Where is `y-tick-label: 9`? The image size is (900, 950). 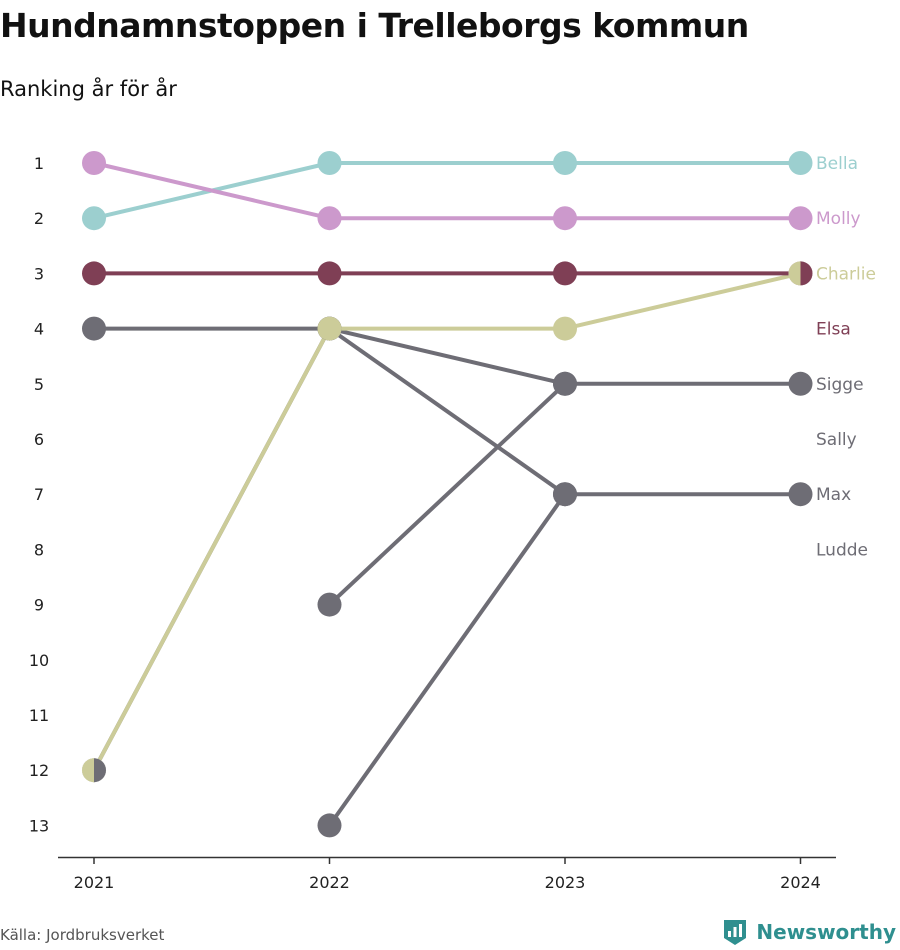
y-tick-label: 9 is located at coordinates (39, 605).